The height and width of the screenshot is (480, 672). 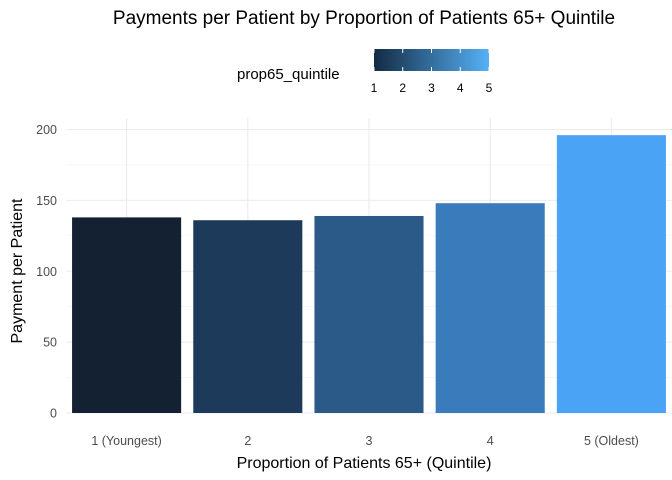 I want to click on y-tick-label: 0, so click(x=53, y=414).